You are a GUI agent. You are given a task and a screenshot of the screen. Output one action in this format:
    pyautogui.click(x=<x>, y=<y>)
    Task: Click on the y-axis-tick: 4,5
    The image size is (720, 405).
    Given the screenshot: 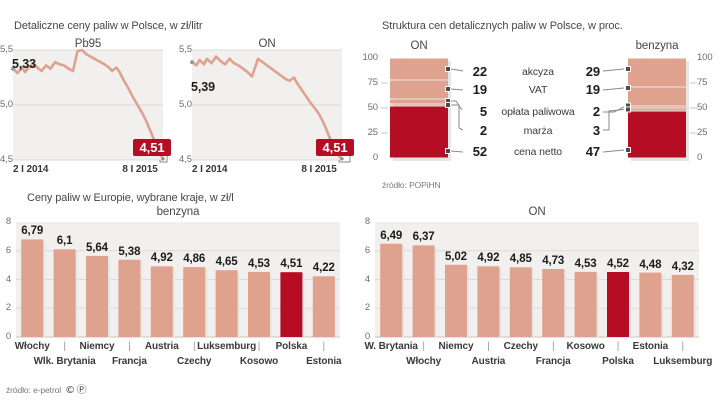 What is the action you would take?
    pyautogui.click(x=6, y=159)
    